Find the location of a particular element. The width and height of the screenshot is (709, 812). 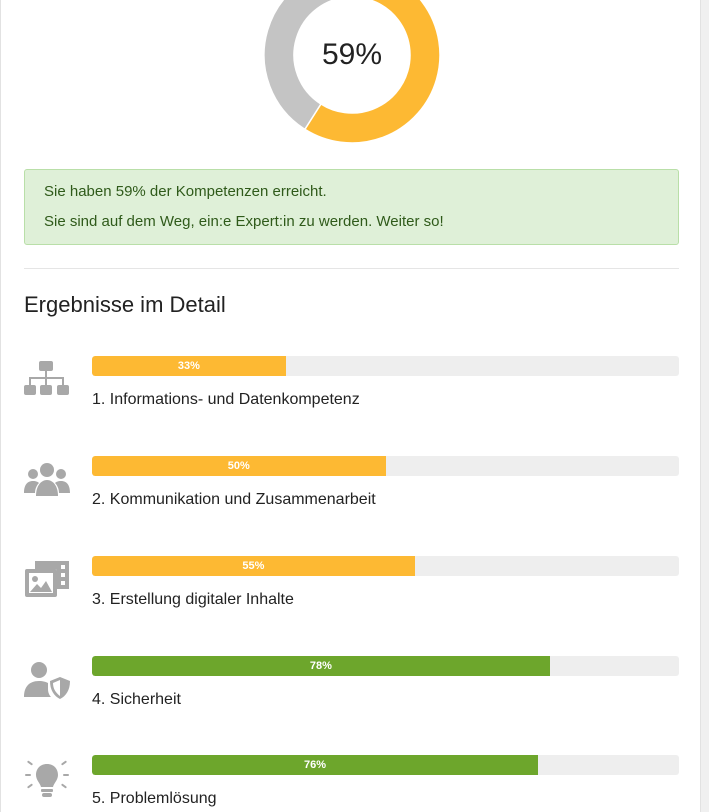

competence-row: 50% 2. Kommunikation und Zusammenarbeit is located at coordinates (350, 491).